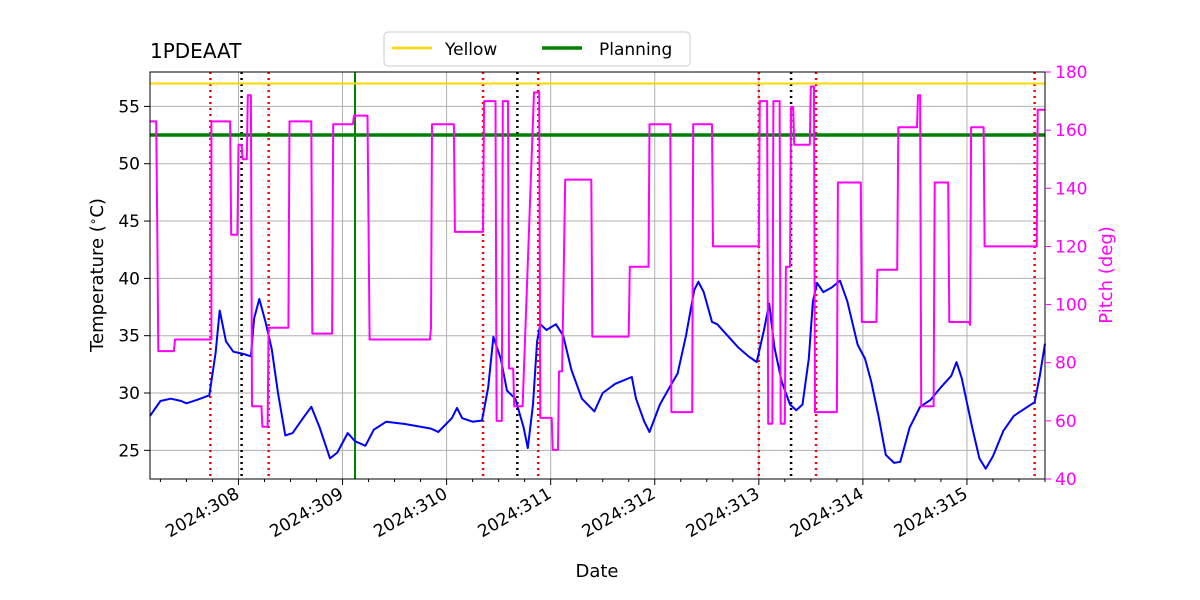 This screenshot has height=600, width=1200. What do you see at coordinates (129, 222) in the screenshot?
I see `y-tick-label: 45` at bounding box center [129, 222].